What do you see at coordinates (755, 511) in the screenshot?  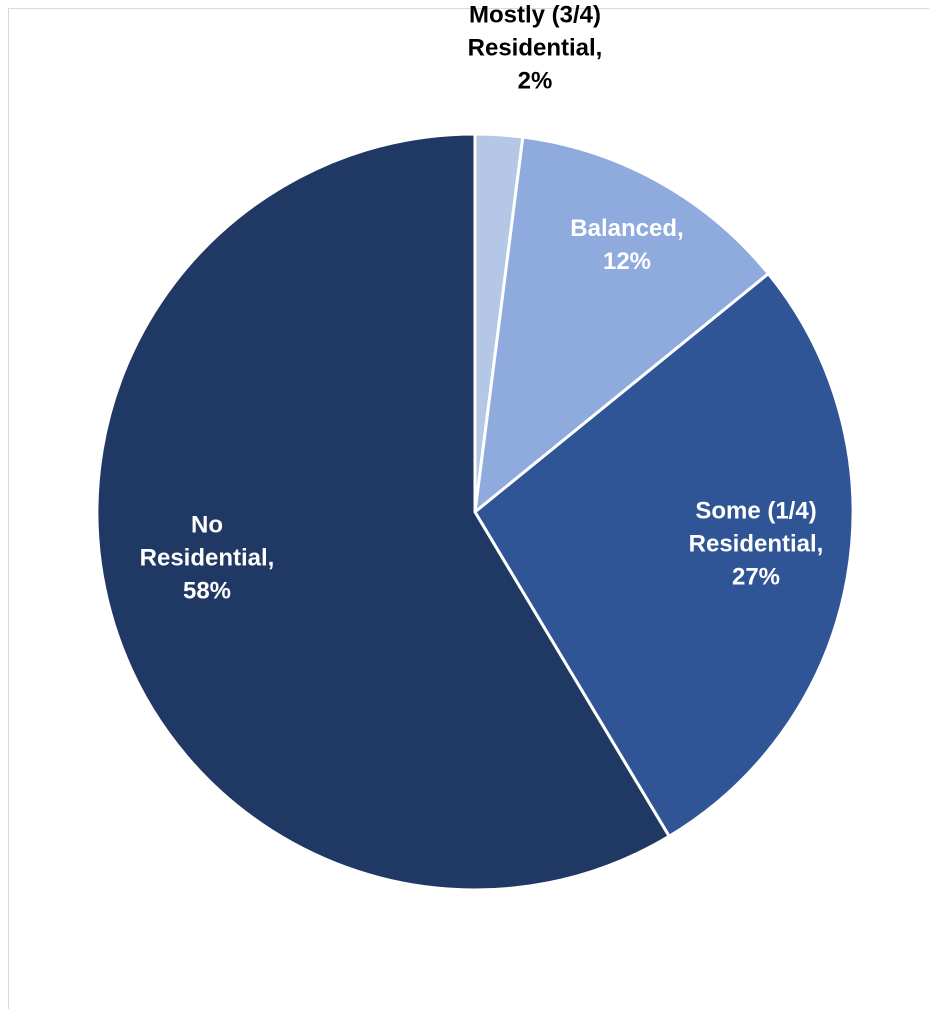 I see `data-label-line: Some (1/4)` at bounding box center [755, 511].